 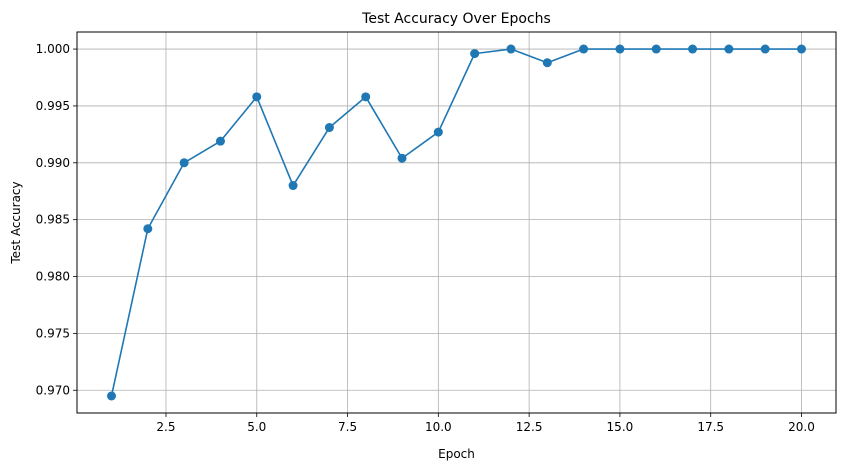 I want to click on x-tick-label: 20.0, so click(x=801, y=427).